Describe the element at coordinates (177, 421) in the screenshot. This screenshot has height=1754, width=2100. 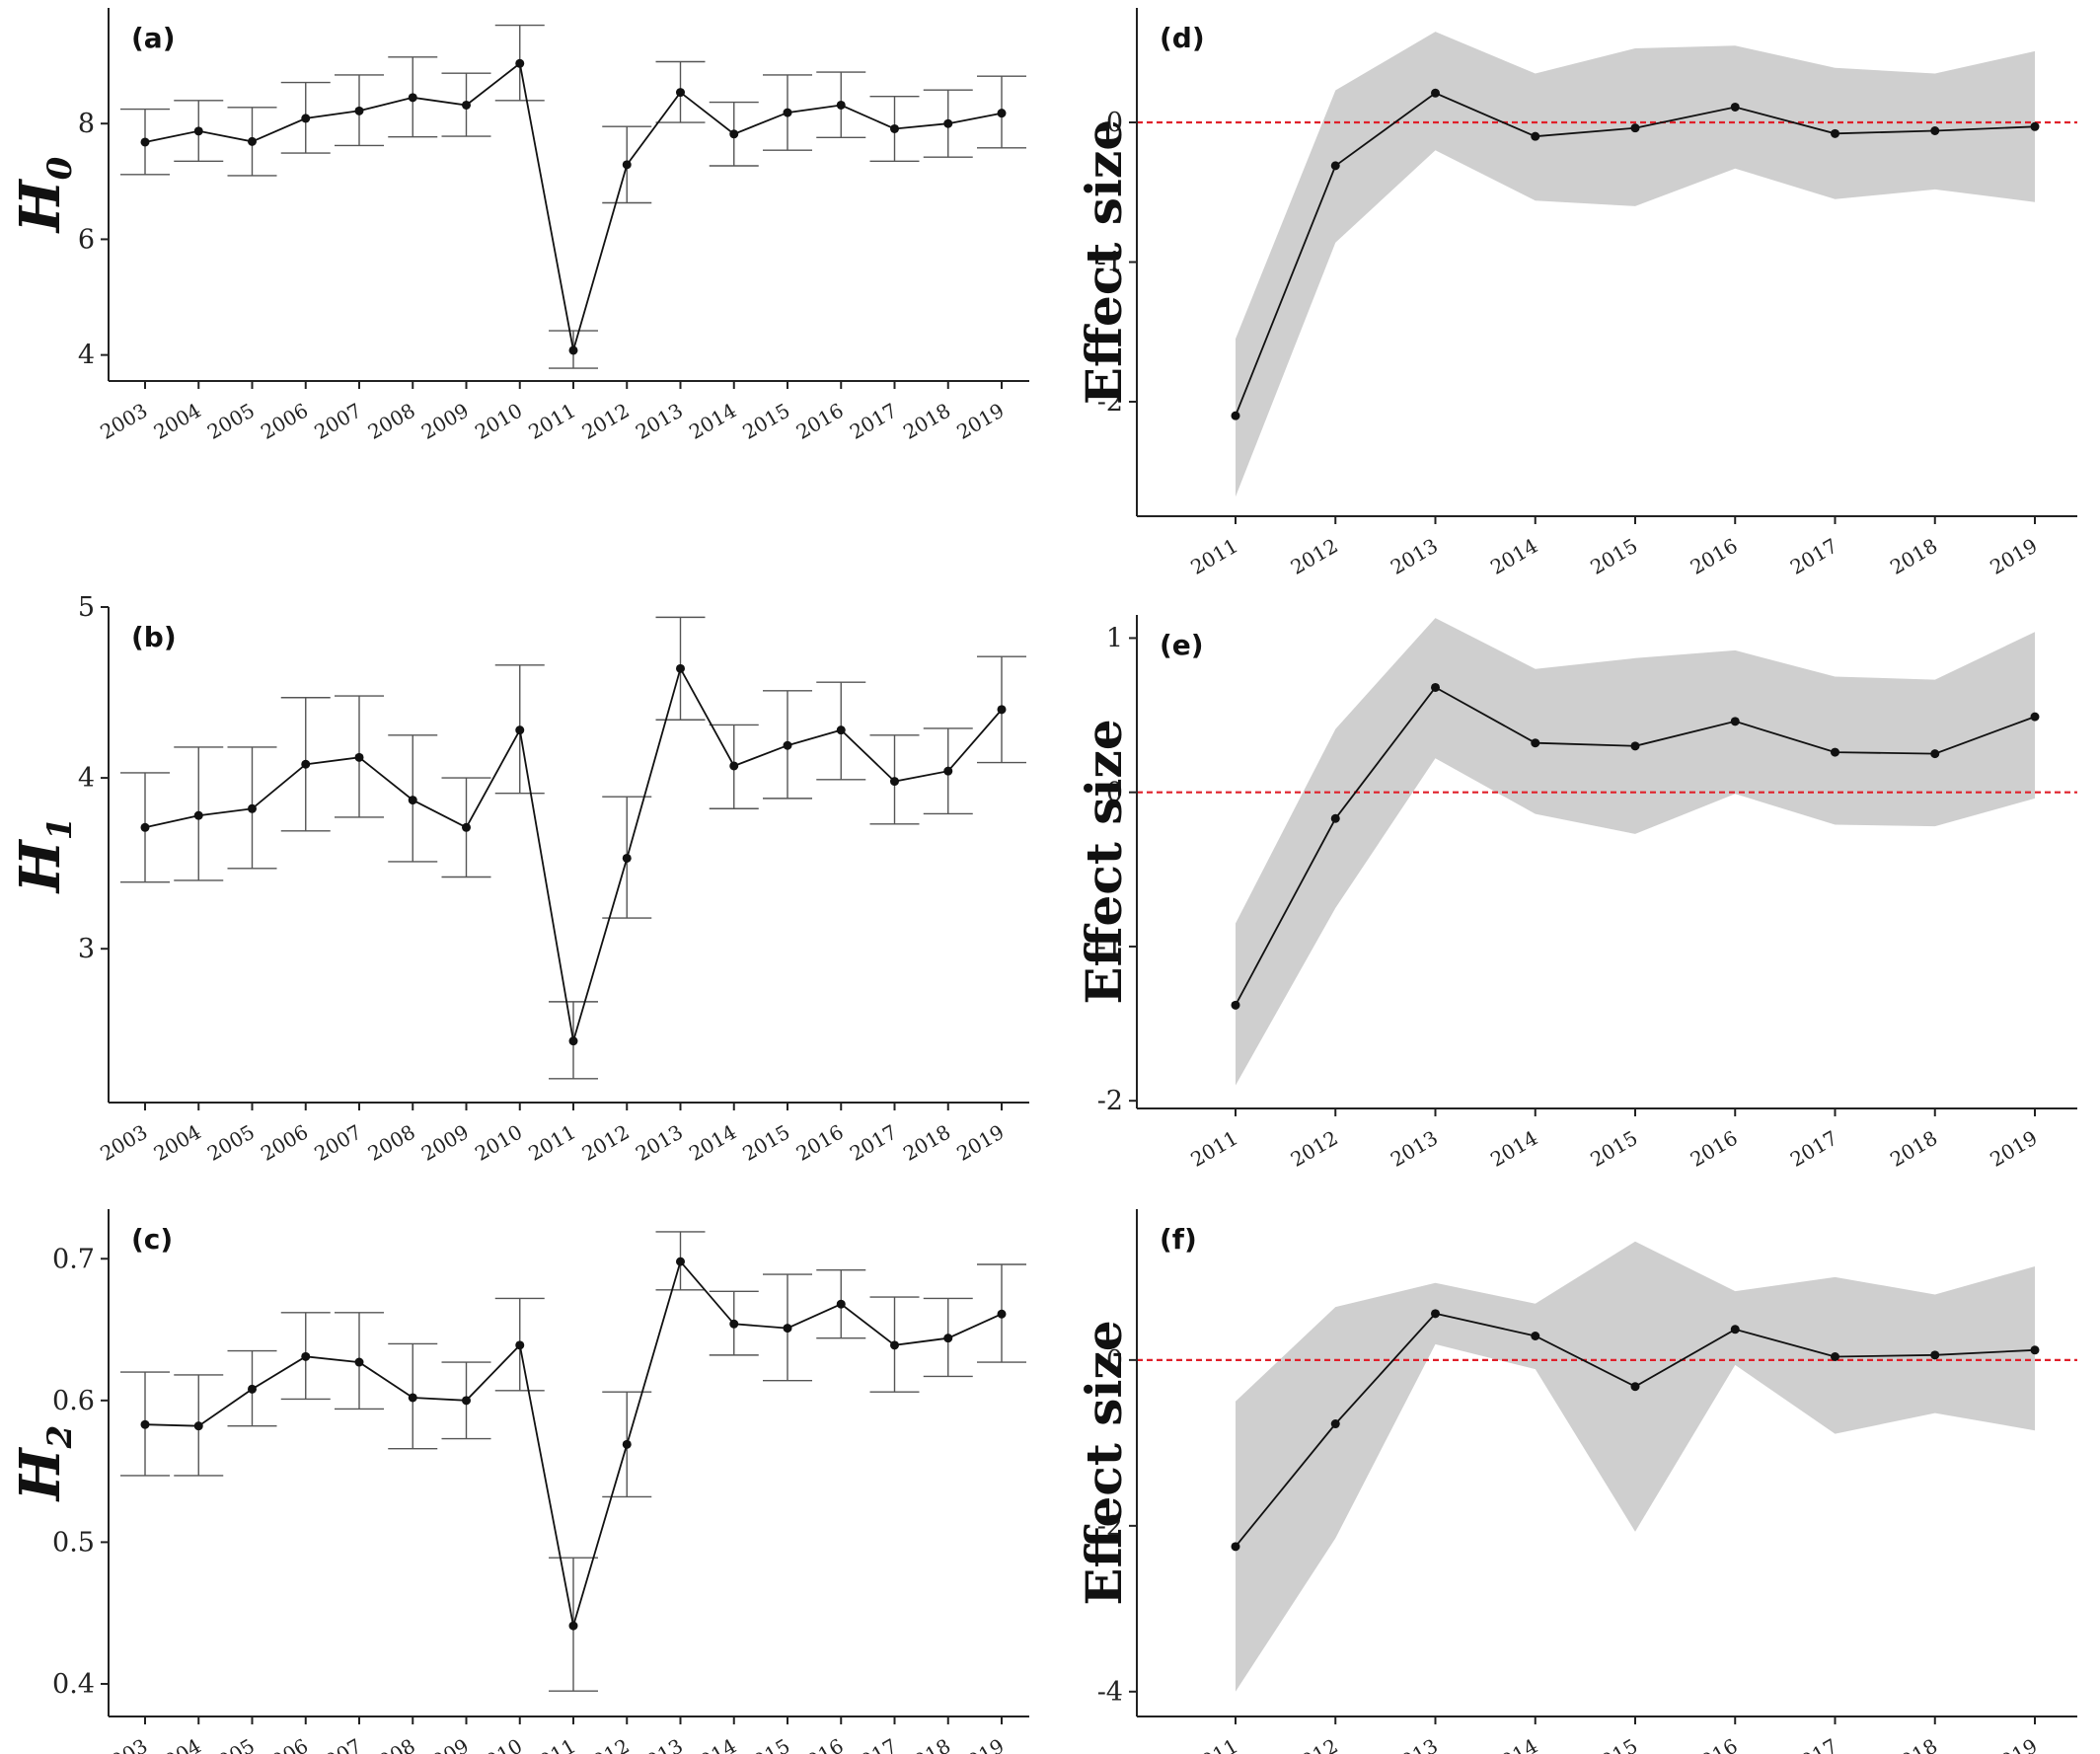
I see `x-tick-label: 2004` at that location.